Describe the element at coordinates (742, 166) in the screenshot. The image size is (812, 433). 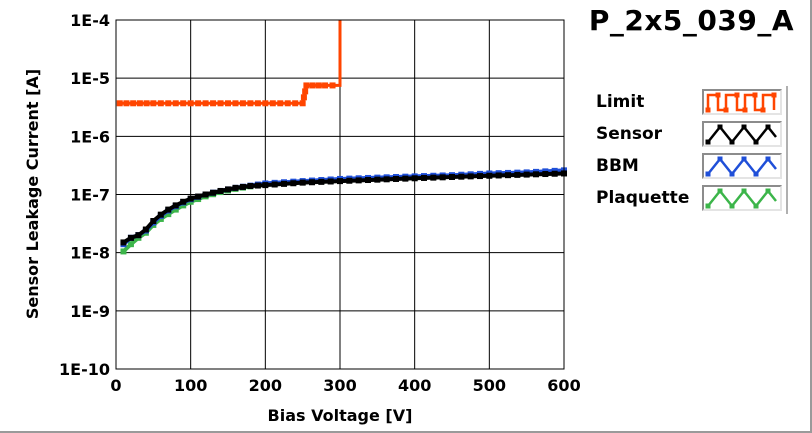
I see `legend-swatch-bbm` at that location.